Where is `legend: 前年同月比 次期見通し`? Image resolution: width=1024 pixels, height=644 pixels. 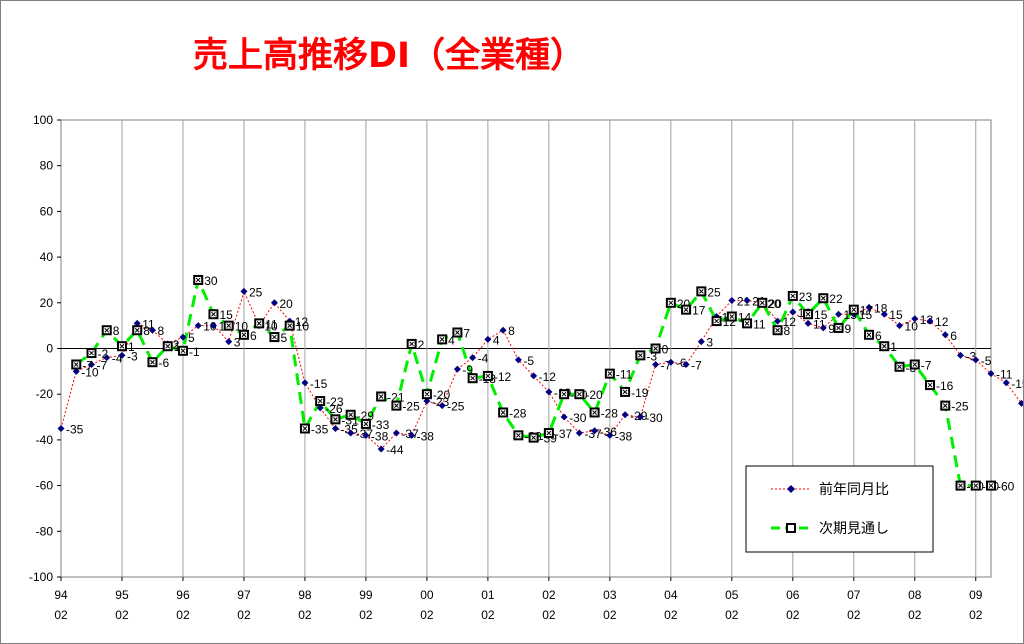 legend: 前年同月比 次期見通し is located at coordinates (839, 509).